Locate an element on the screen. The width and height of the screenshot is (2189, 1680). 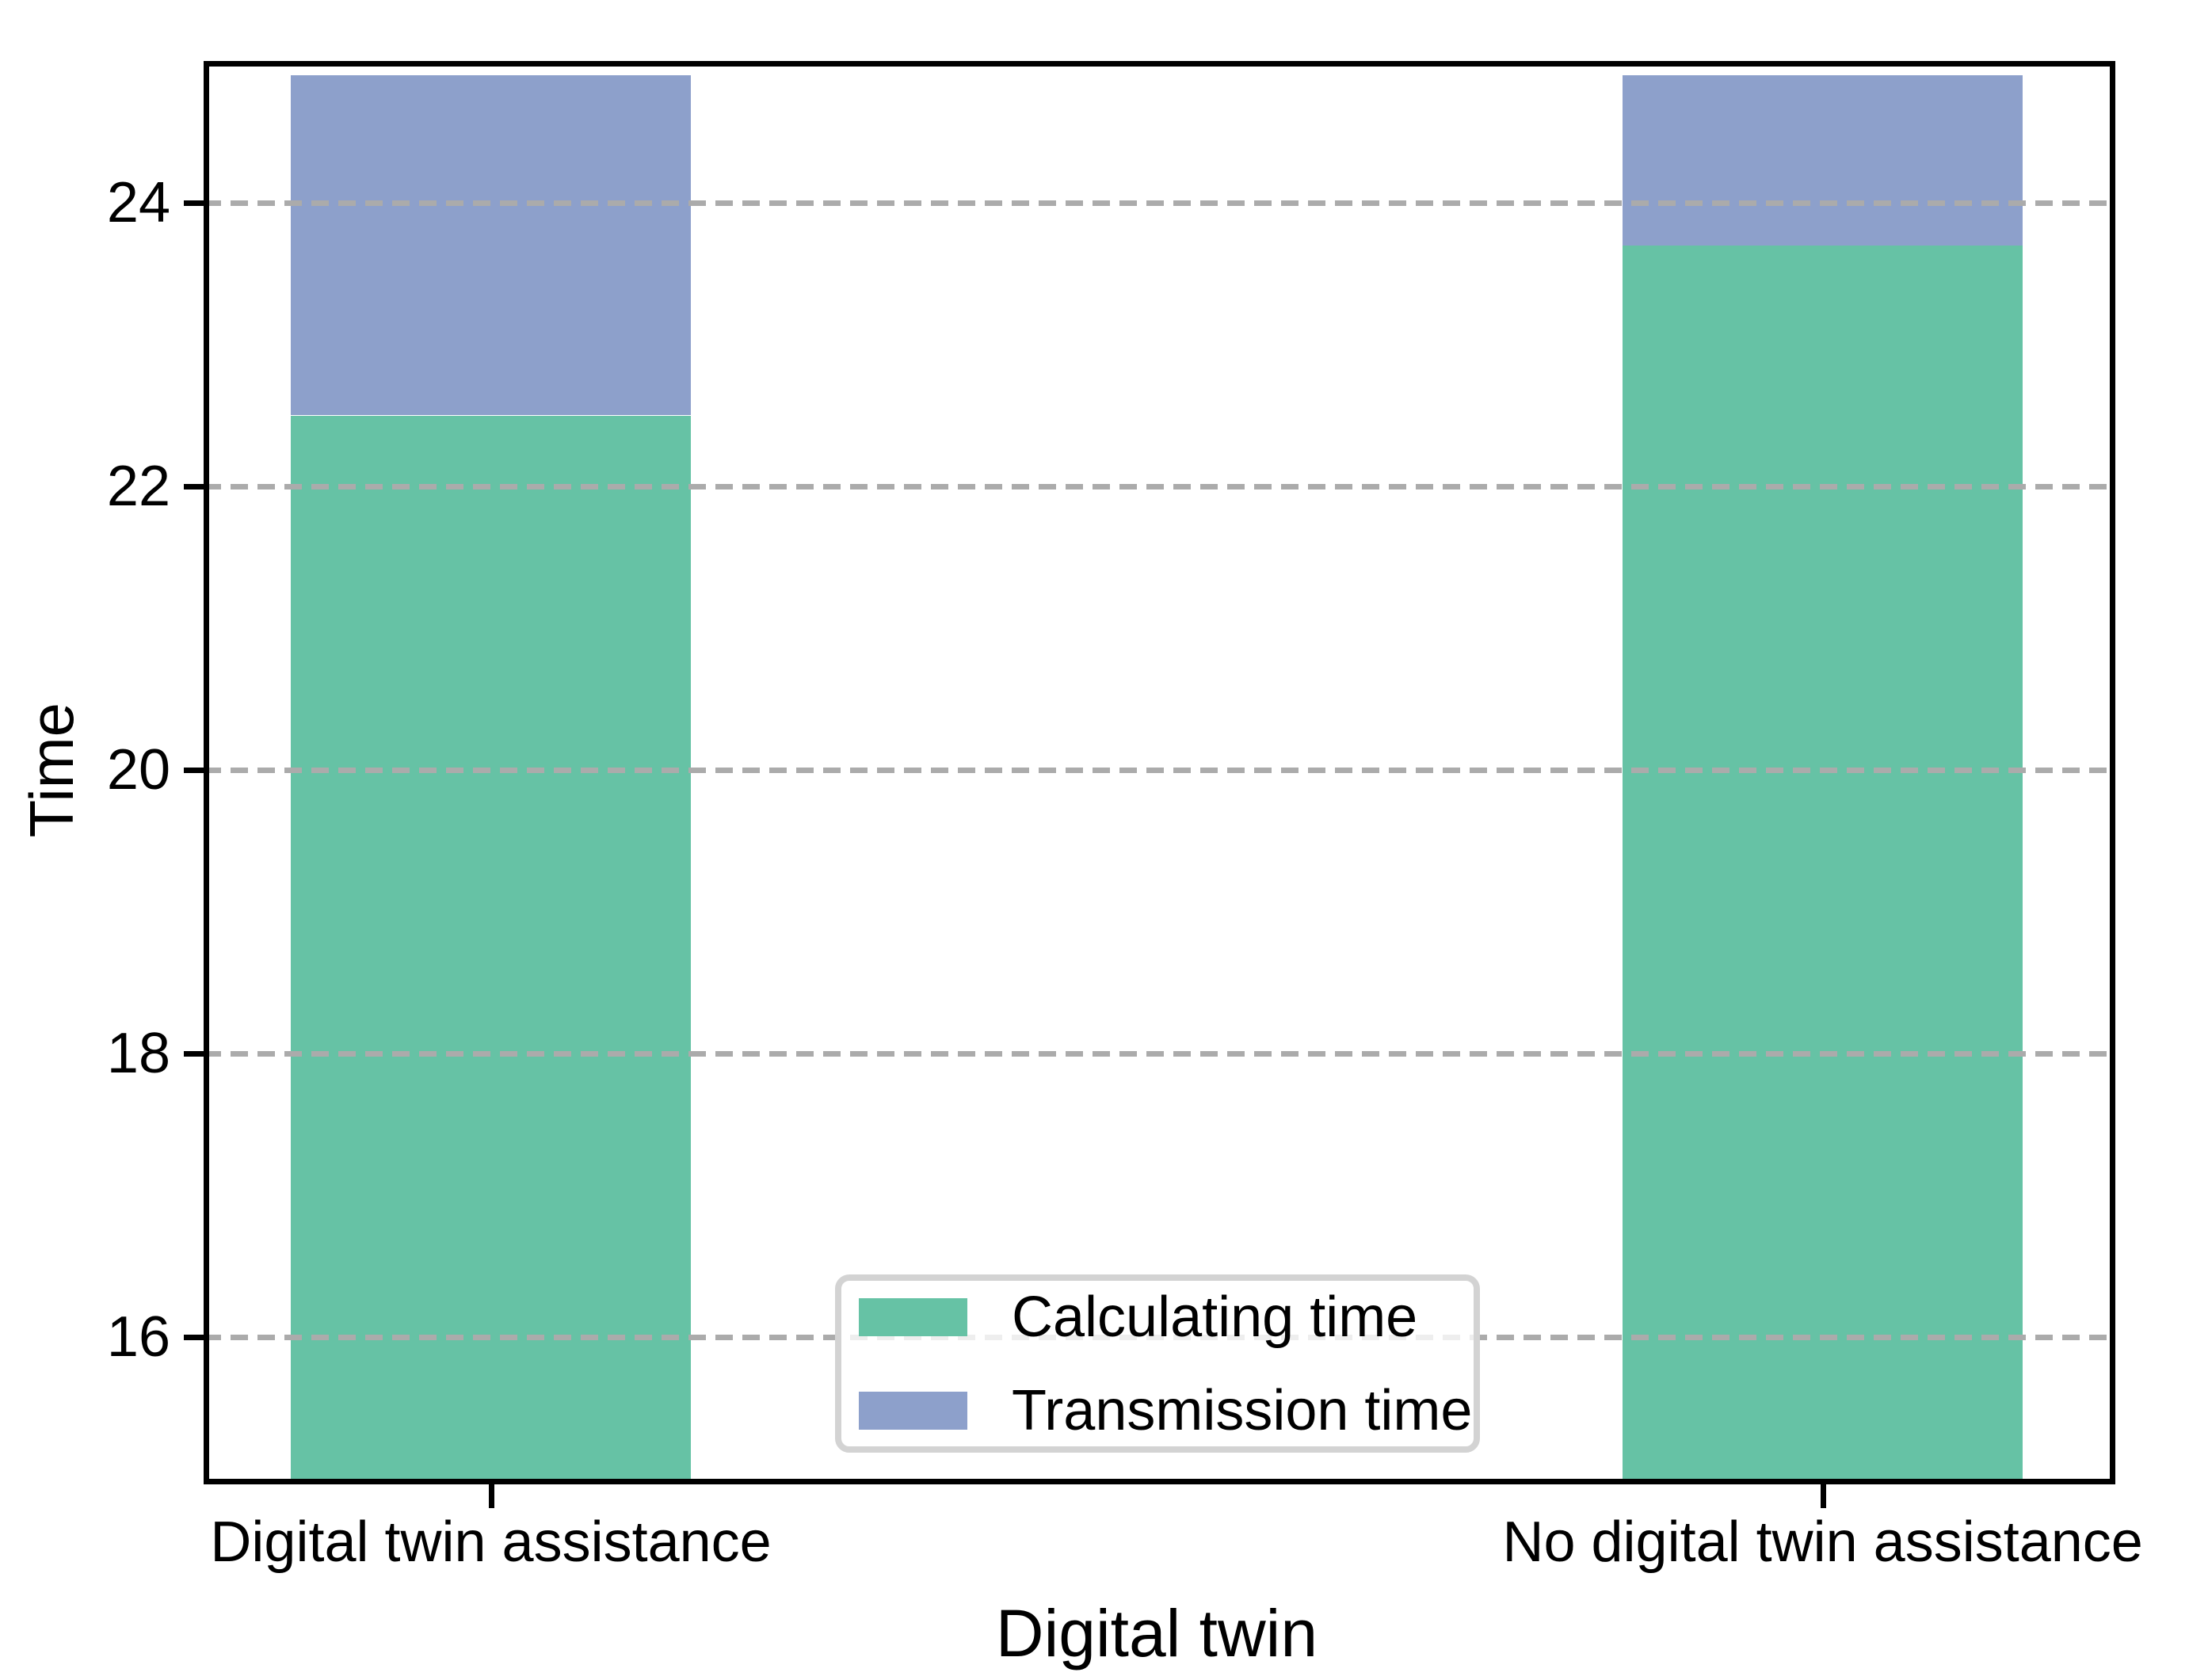
gridline-y24 is located at coordinates (1157, 203).